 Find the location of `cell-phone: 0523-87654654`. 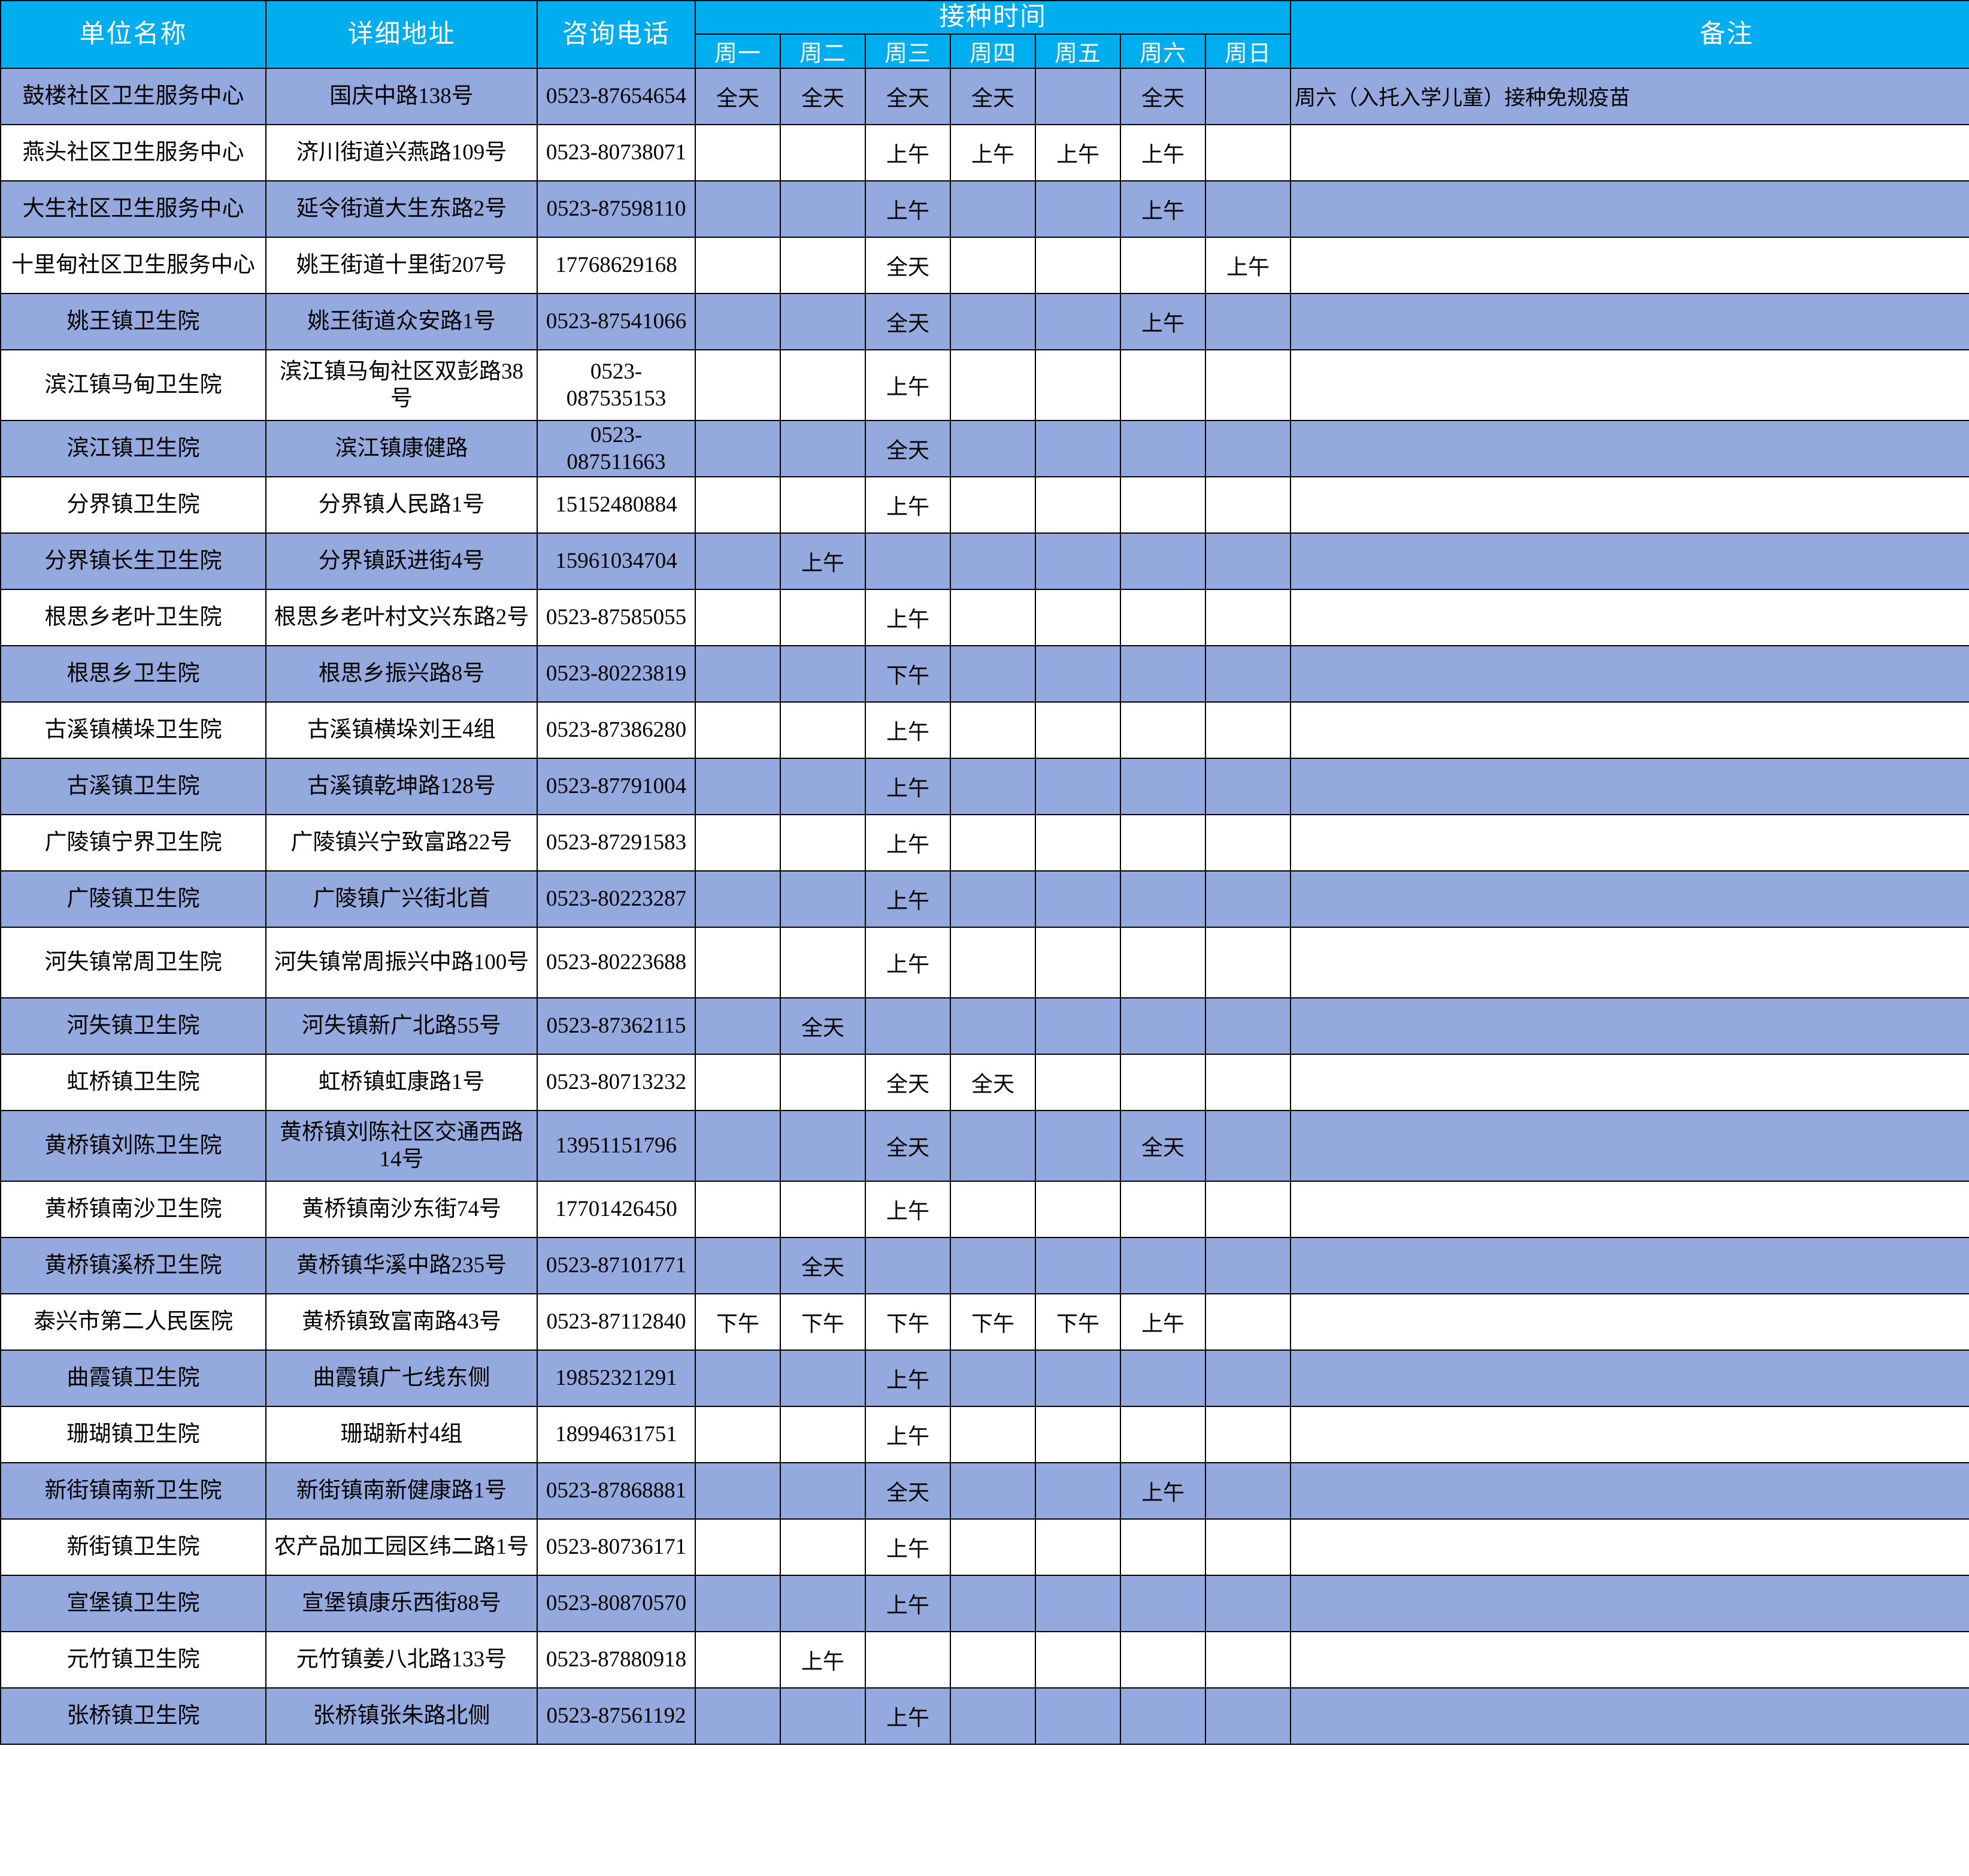

cell-phone: 0523-87654654 is located at coordinates (616, 96).